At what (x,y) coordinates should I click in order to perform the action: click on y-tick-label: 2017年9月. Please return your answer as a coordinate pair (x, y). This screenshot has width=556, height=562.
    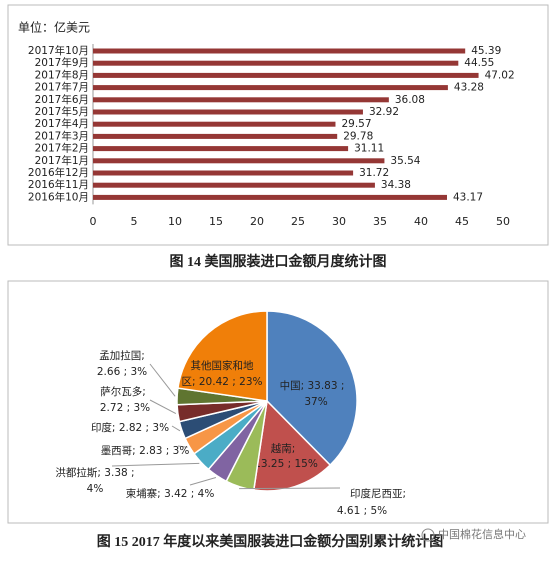
    Looking at the image, I should click on (62, 62).